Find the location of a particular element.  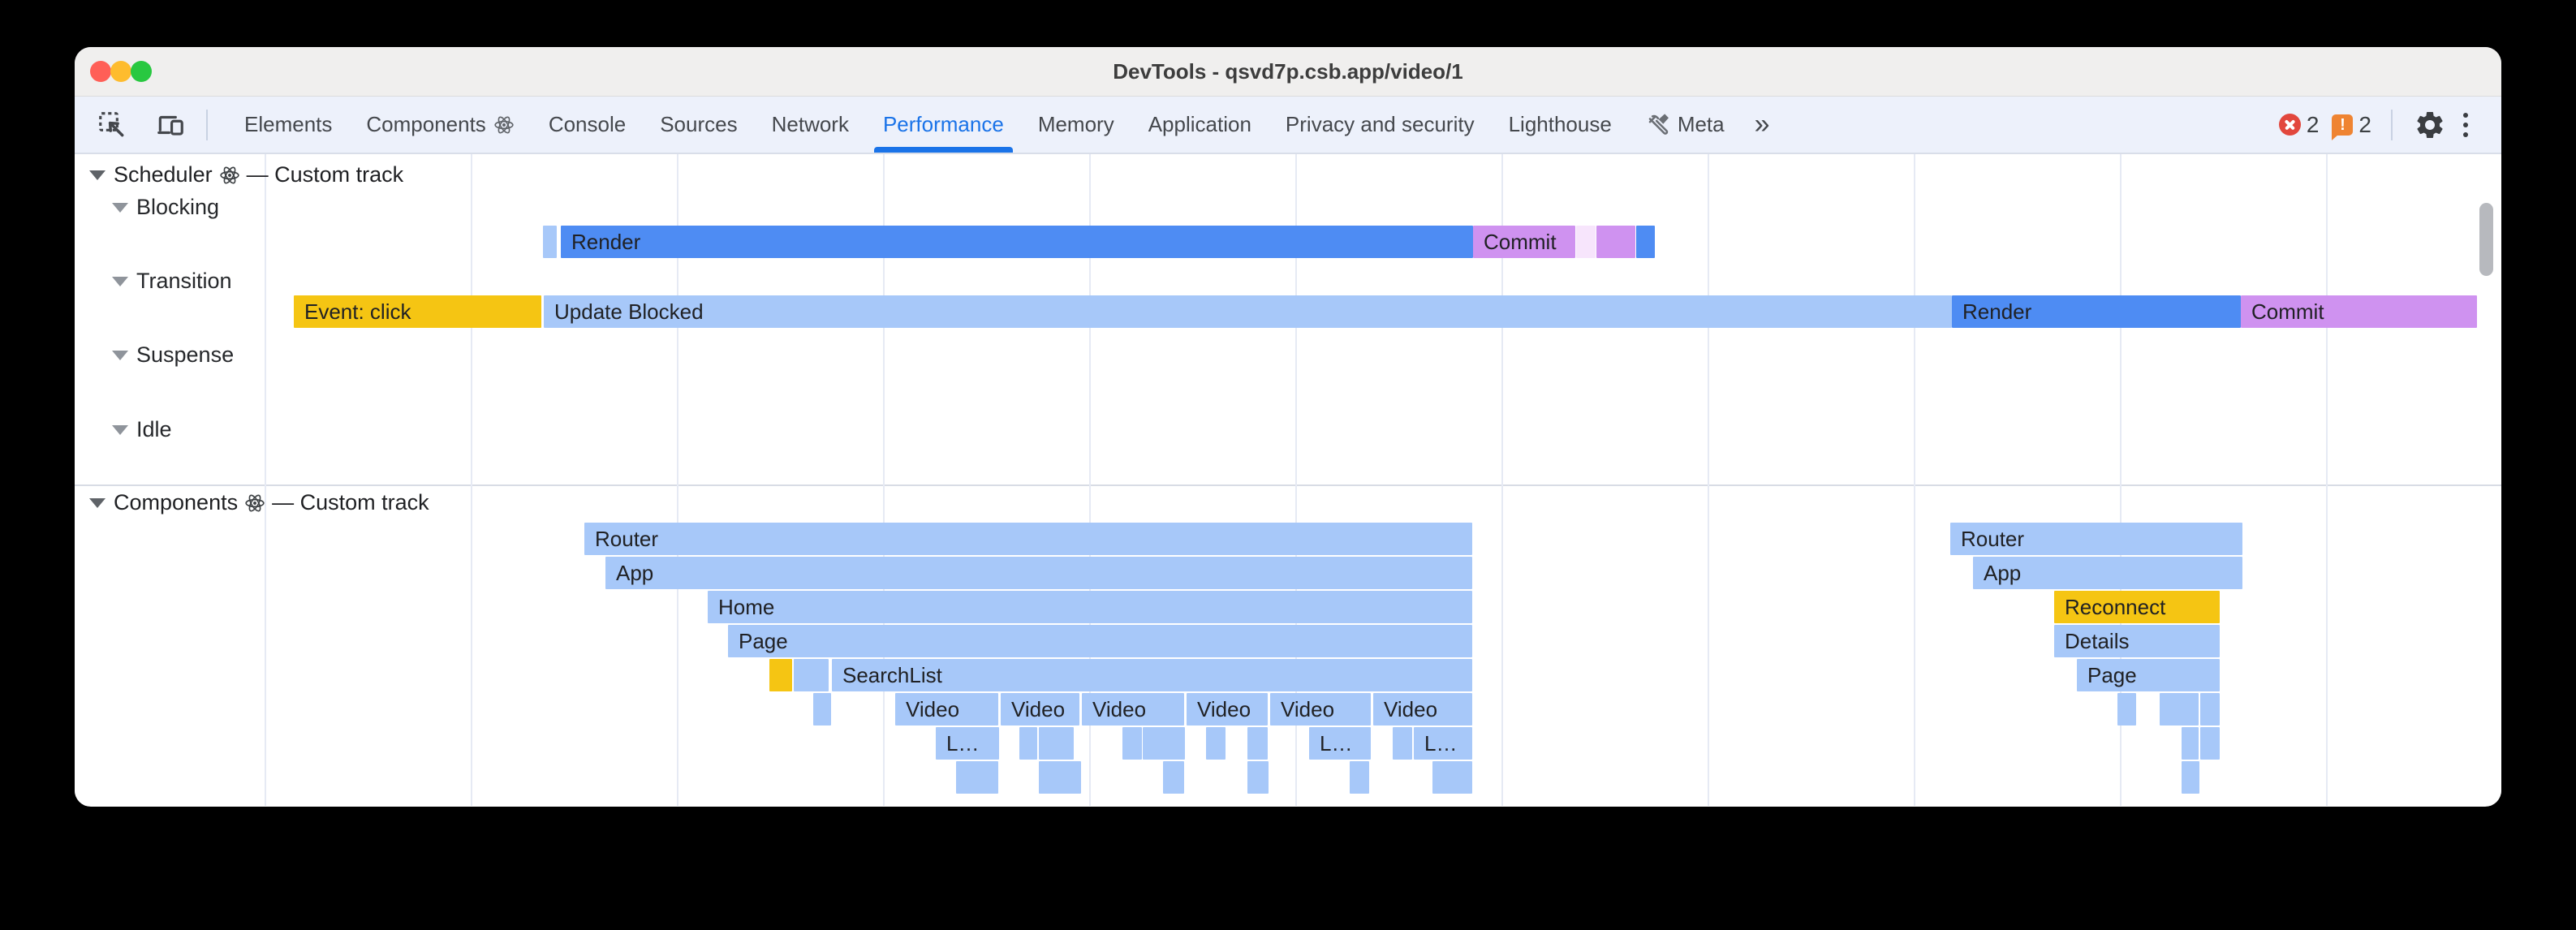

tab-label: Components is located at coordinates (426, 124).